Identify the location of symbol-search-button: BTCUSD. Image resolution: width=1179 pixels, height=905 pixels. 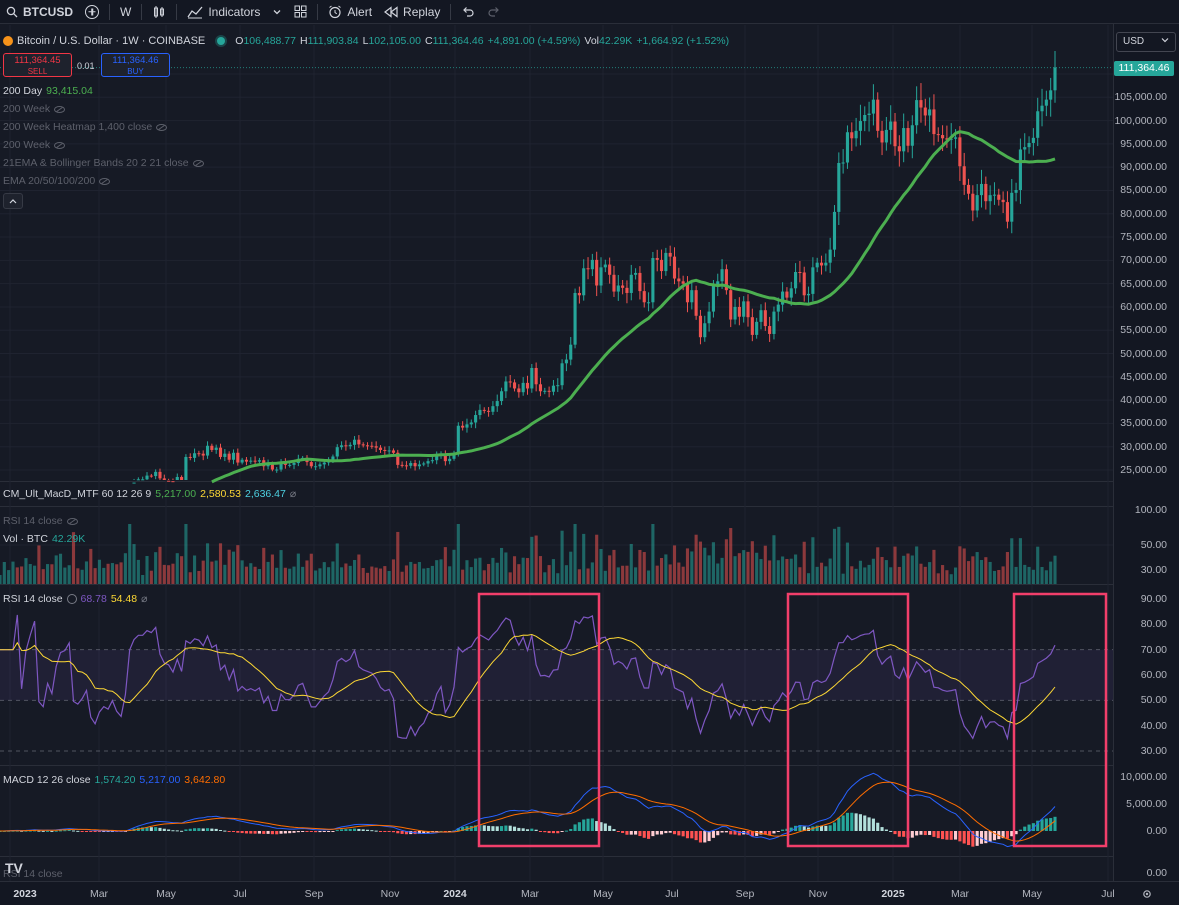
(39, 12).